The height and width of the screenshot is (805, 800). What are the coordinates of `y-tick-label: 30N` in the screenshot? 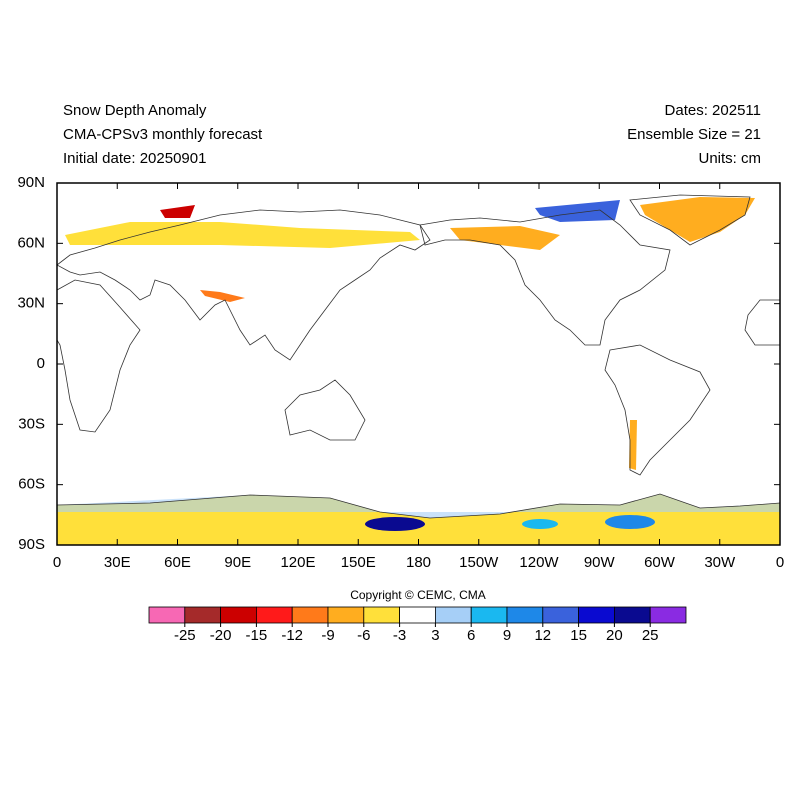 It's located at (31, 303).